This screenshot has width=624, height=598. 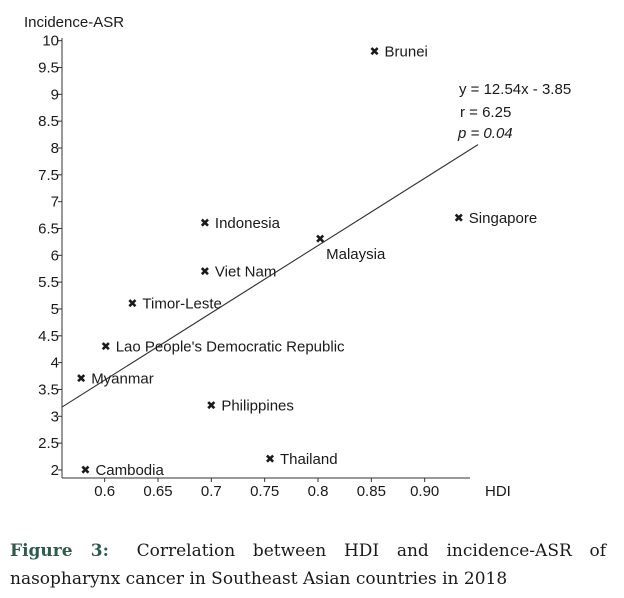 What do you see at coordinates (74, 22) in the screenshot?
I see `y-axis-label: Incidence-ASR` at bounding box center [74, 22].